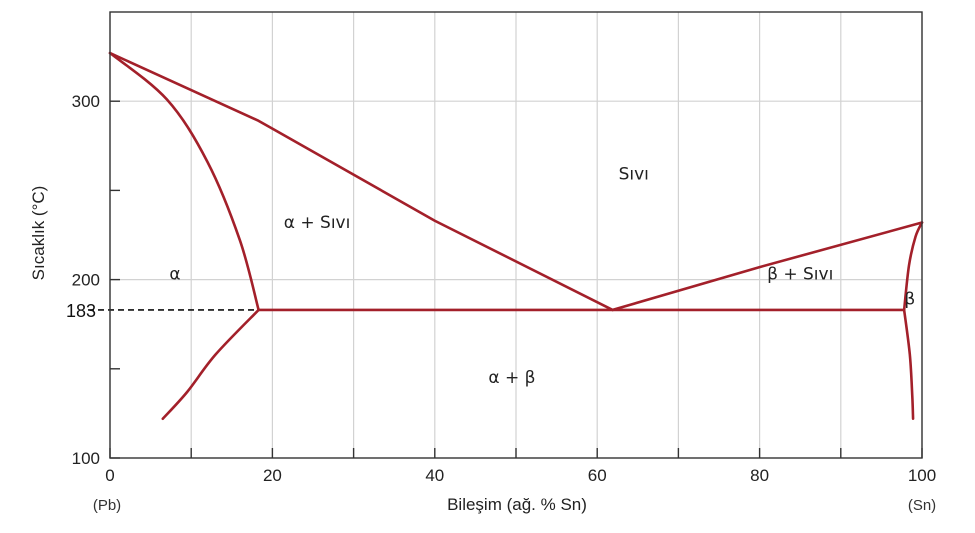 This screenshot has height=533, width=975. Describe the element at coordinates (109, 475) in the screenshot. I see `x-tick-label-0: 0` at that location.